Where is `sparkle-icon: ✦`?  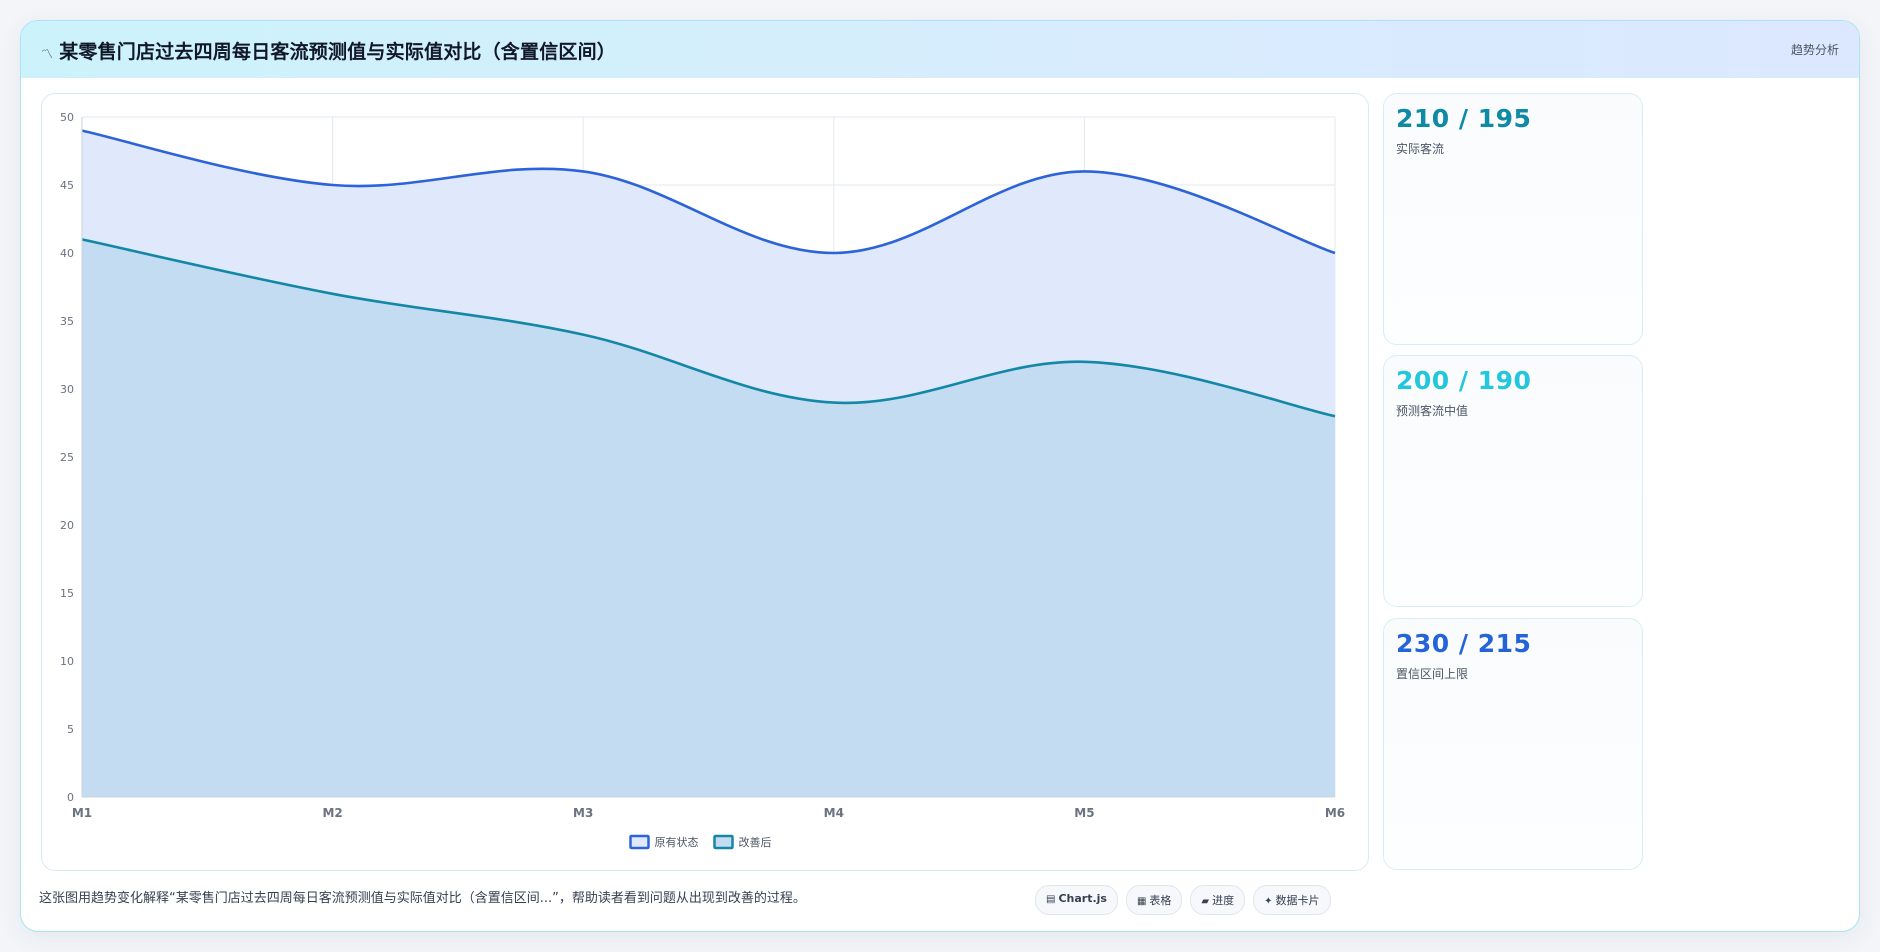
sparkle-icon: ✦ is located at coordinates (1268, 901).